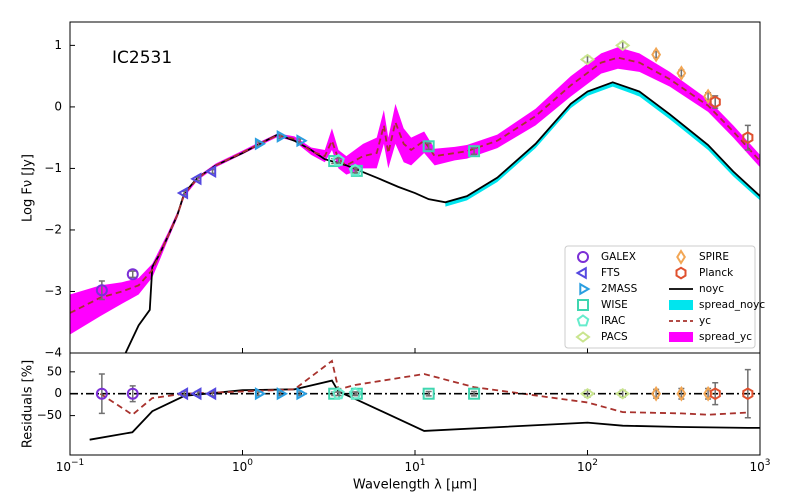 The height and width of the screenshot is (497, 790). I want to click on x-tick-label: 10⁻¹, so click(70, 466).